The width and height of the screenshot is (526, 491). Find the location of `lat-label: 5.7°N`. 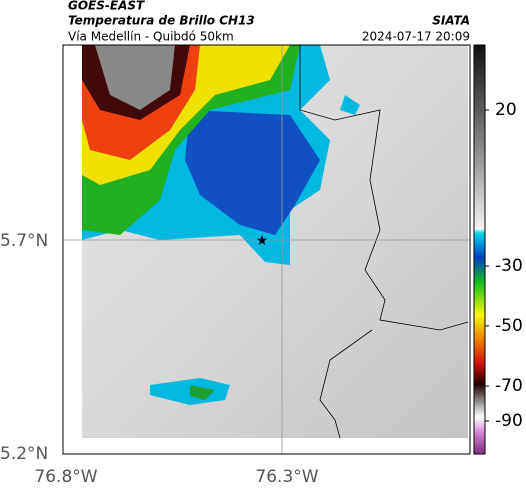

lat-label: 5.7°N is located at coordinates (24, 241).